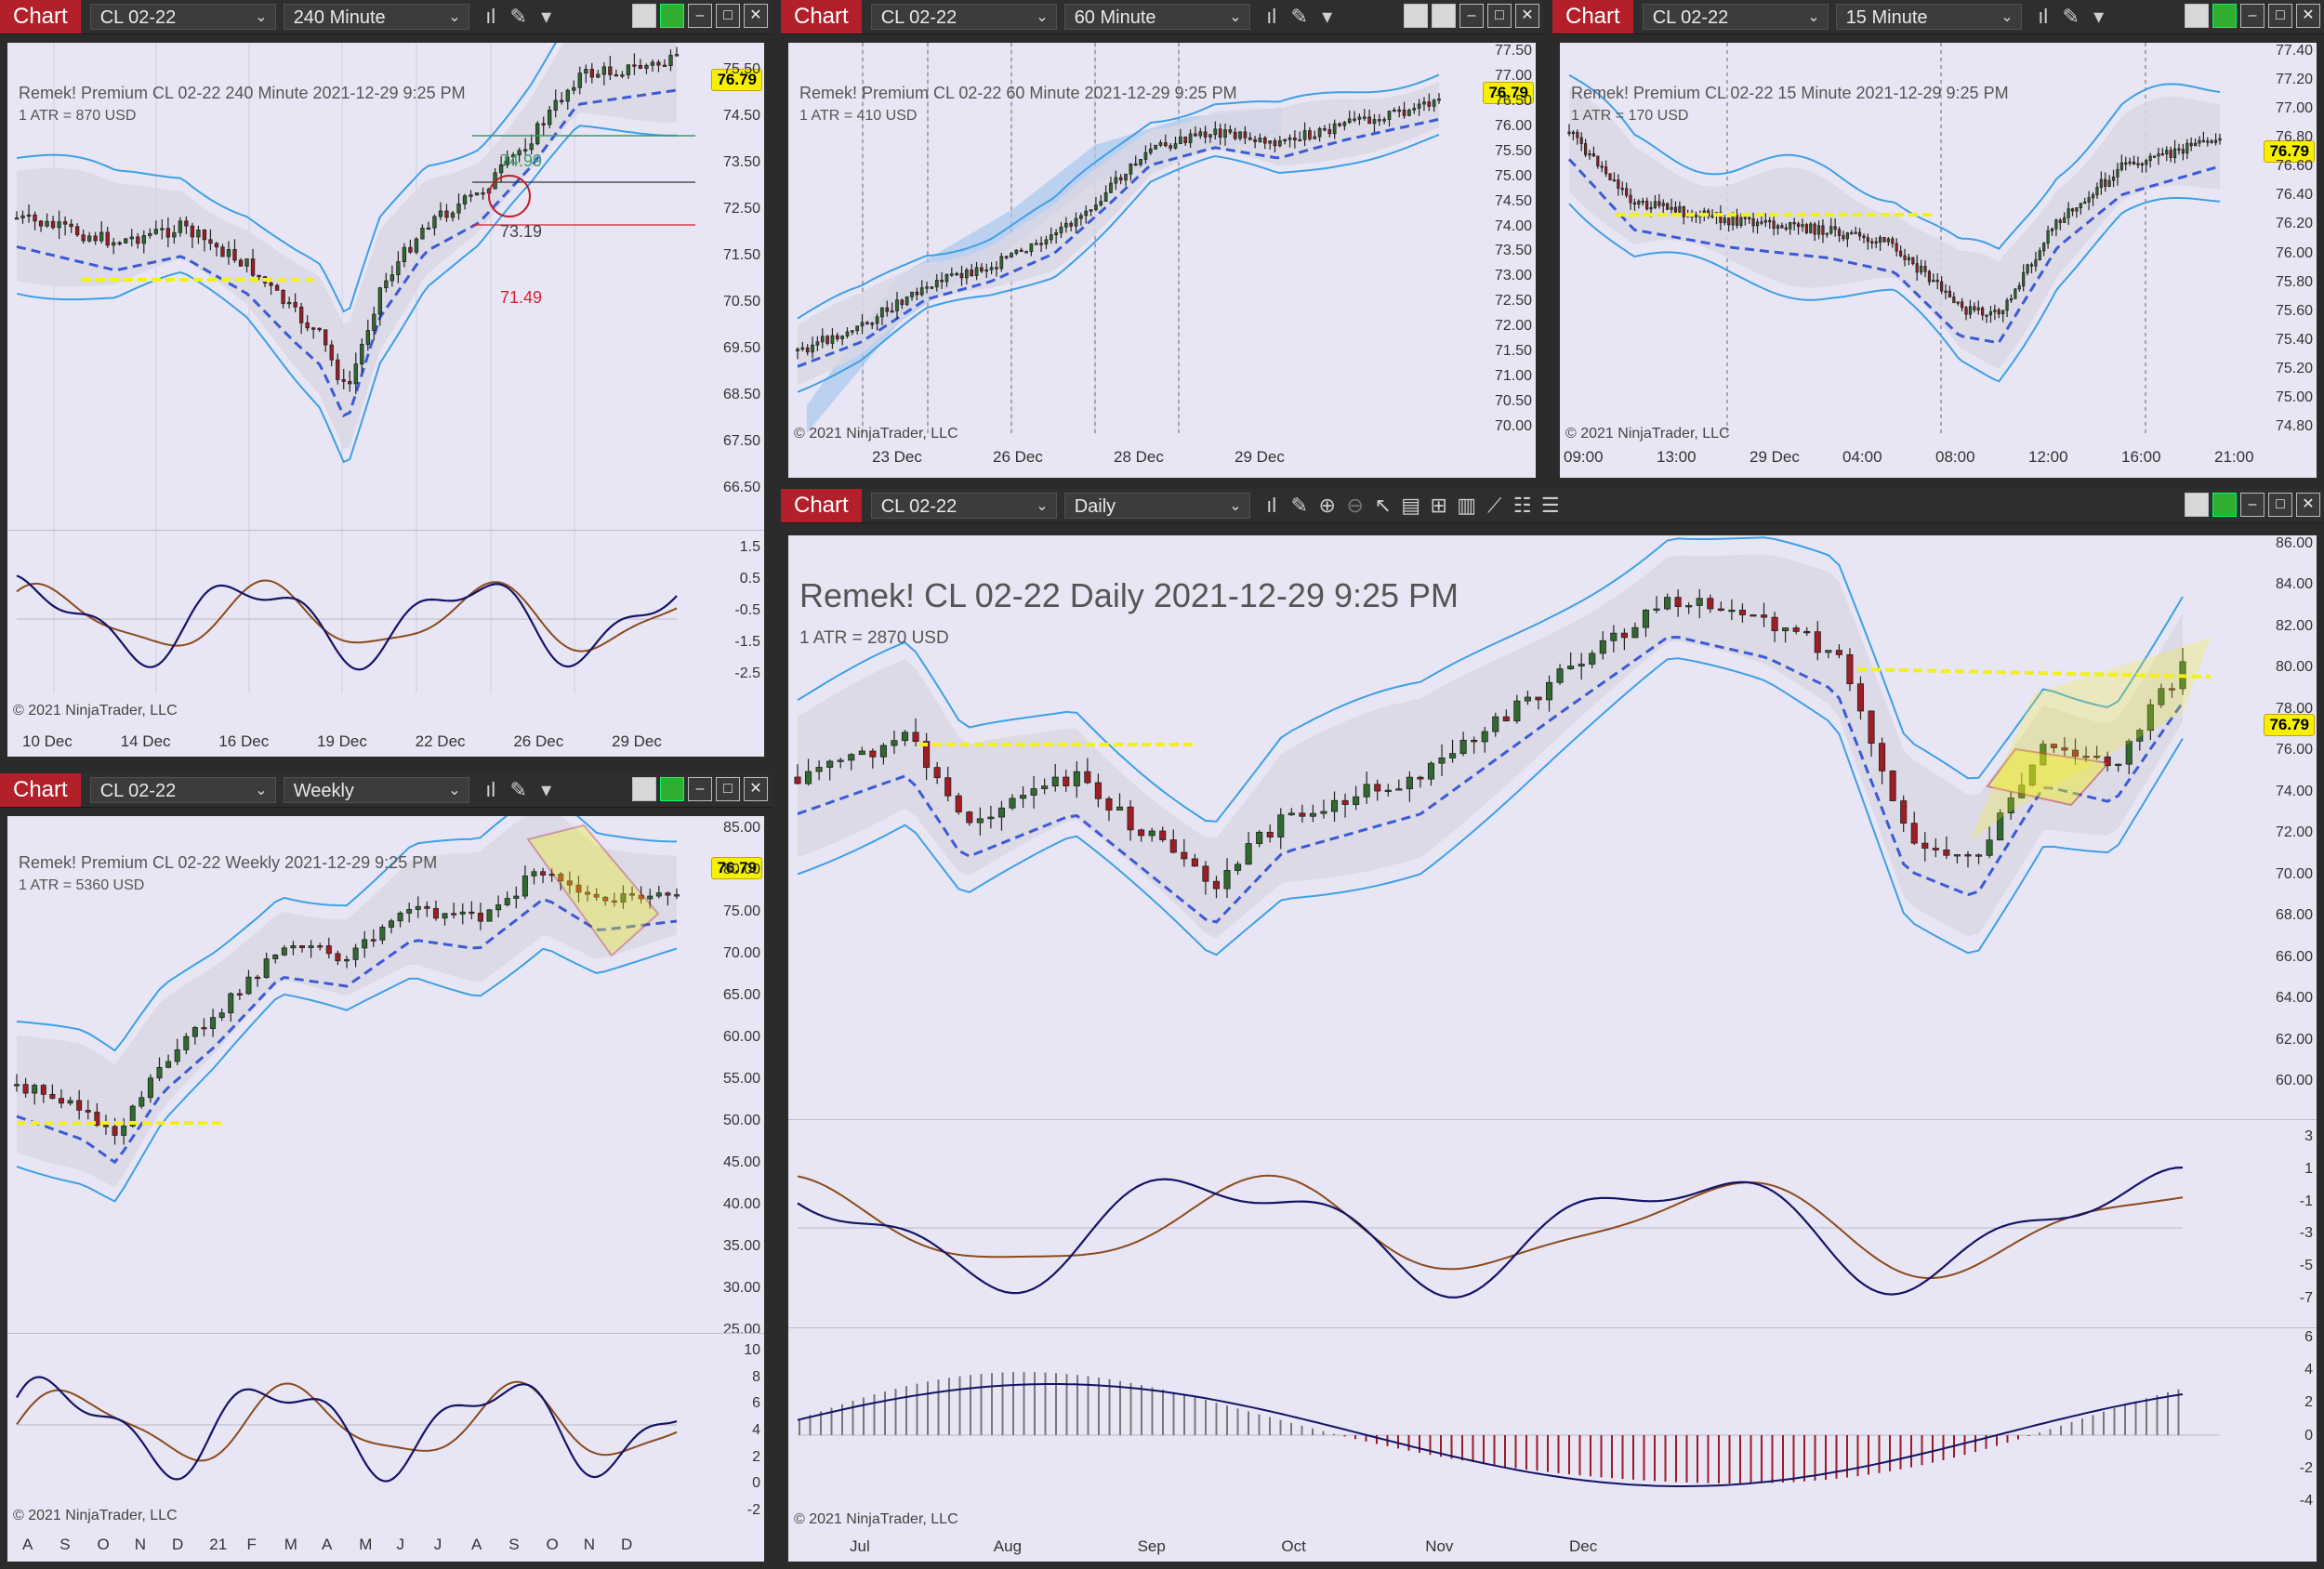  I want to click on annotation-label: 73.19, so click(521, 231).